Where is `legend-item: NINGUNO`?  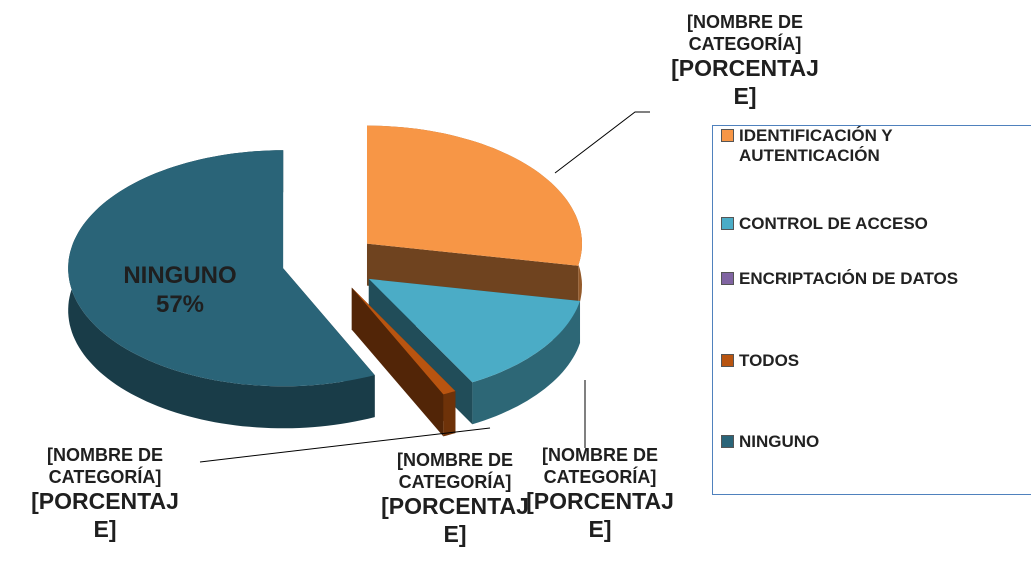 legend-item: NINGUNO is located at coordinates (871, 442).